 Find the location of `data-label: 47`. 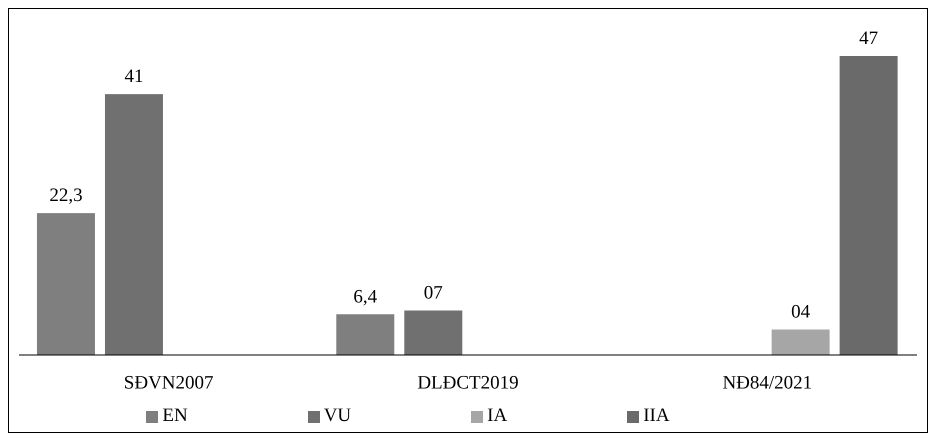

data-label: 47 is located at coordinates (868, 38).